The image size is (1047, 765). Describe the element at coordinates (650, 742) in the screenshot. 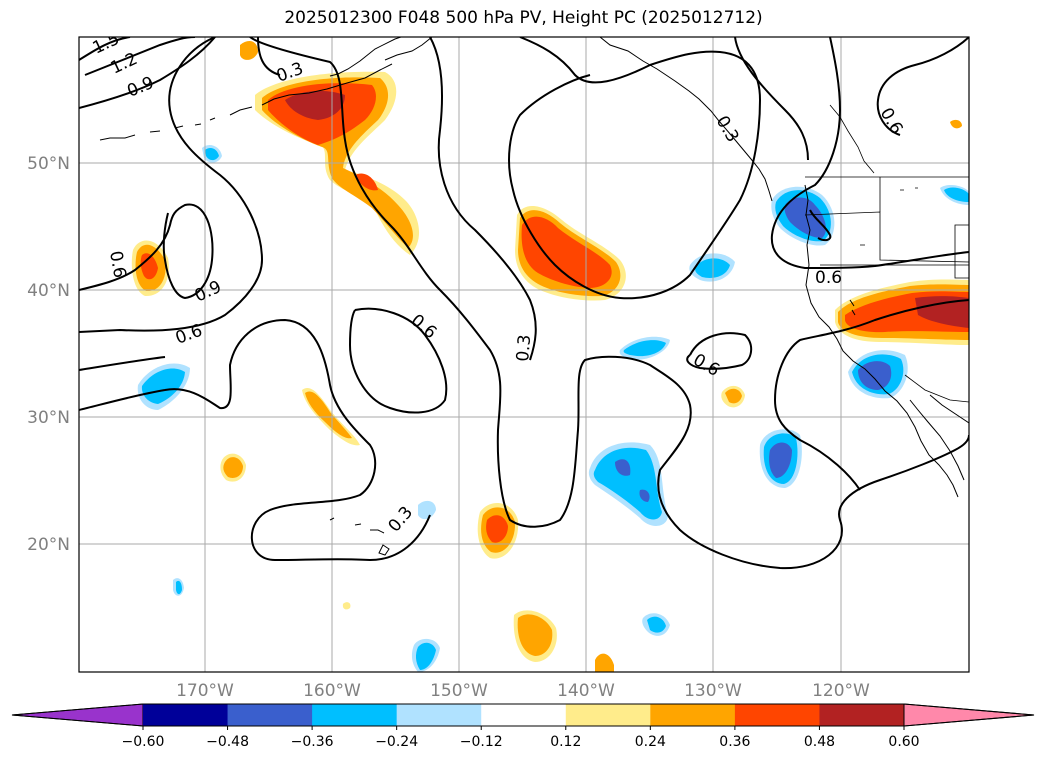

I see `colorbar-tick-label: 0.24` at that location.